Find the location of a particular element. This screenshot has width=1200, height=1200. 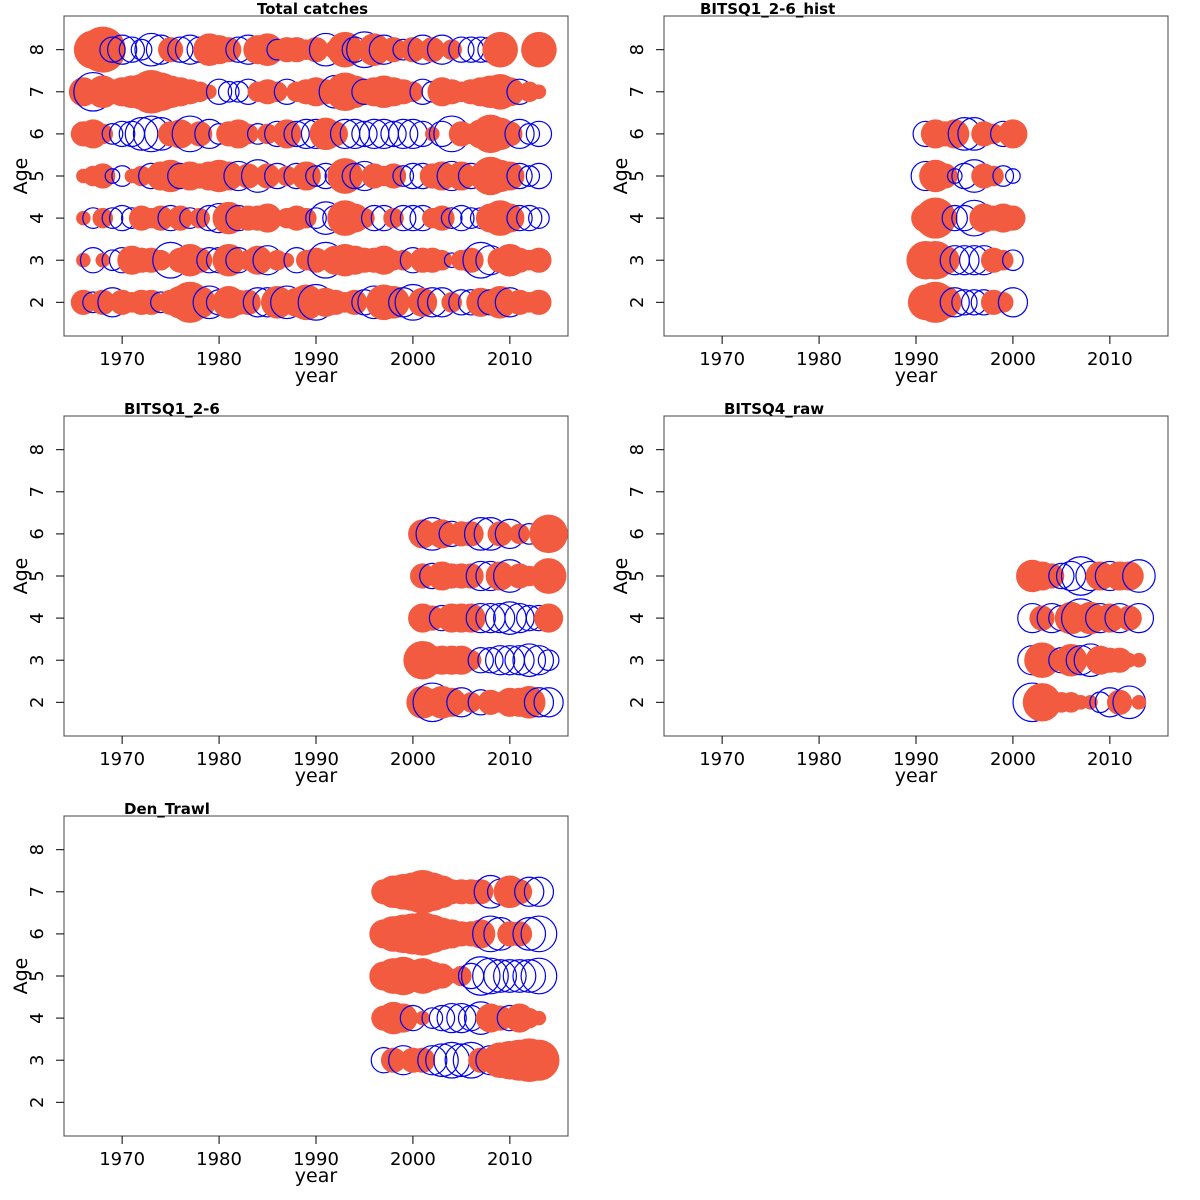

y-tick-label: 4 is located at coordinates (637, 217).